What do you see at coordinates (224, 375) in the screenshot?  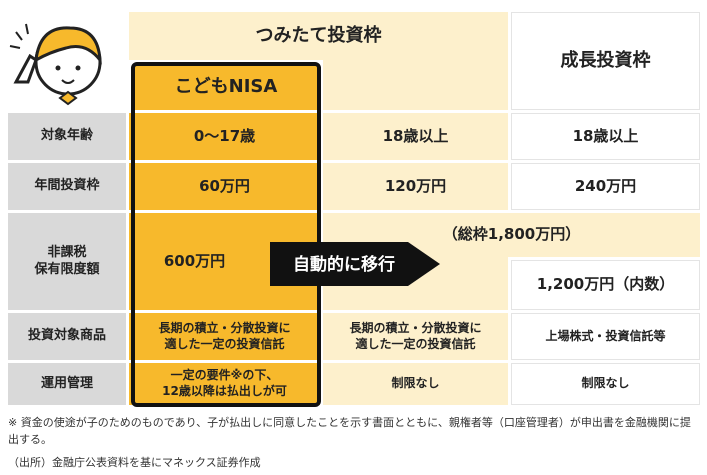 I see `cell-line: 一定の要件※の下、` at bounding box center [224, 375].